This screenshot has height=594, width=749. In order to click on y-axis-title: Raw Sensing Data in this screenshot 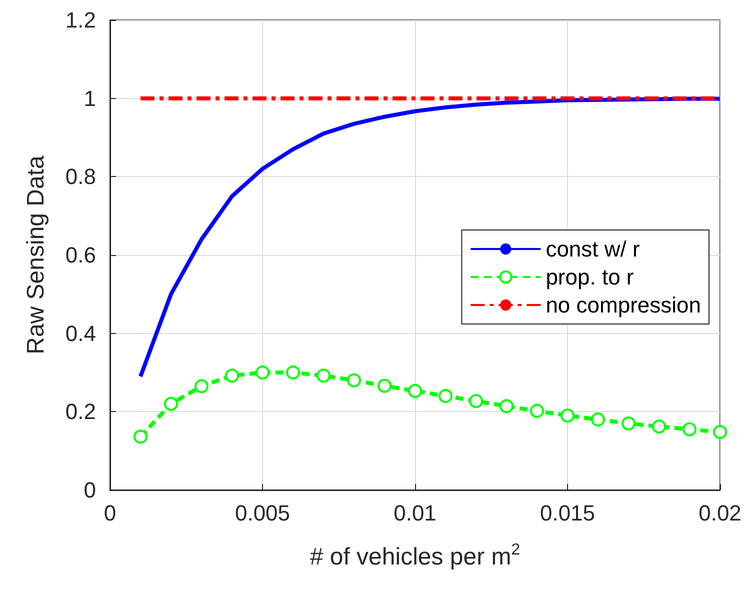, I will do `click(36, 254)`.